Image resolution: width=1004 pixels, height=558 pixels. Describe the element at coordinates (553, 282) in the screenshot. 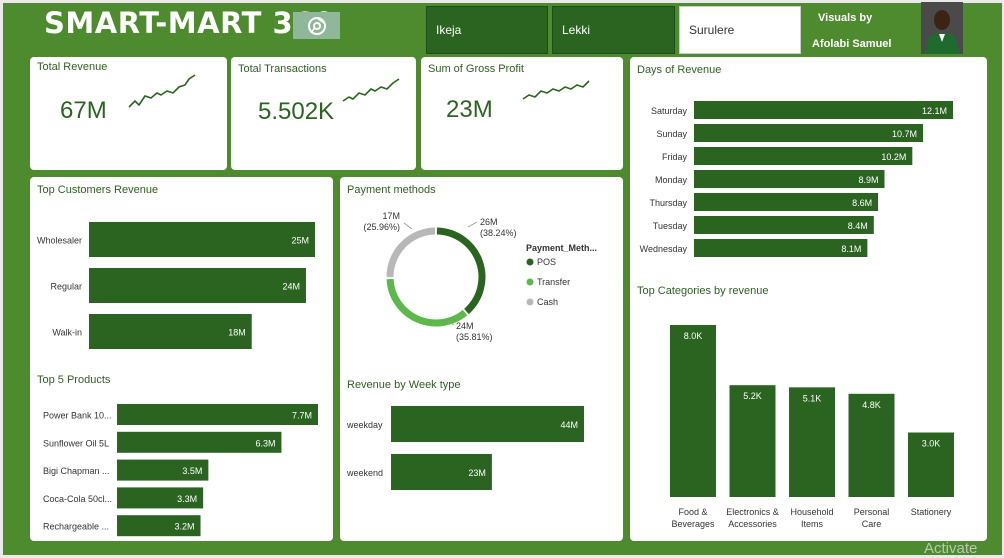

I see `legend-label-transfer: Transfer` at that location.